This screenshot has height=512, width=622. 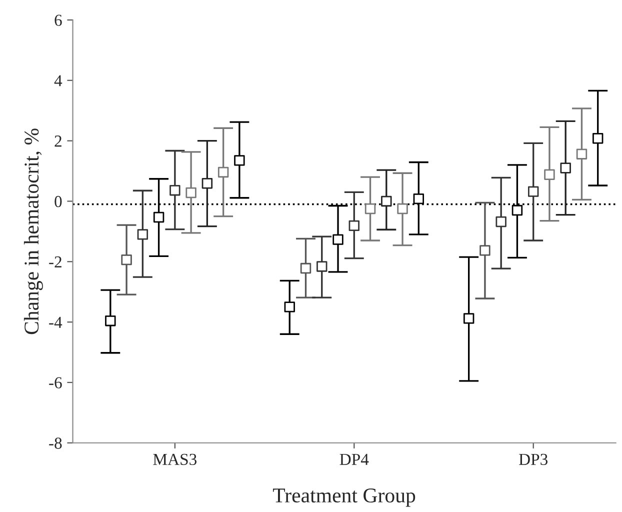 What do you see at coordinates (55, 322) in the screenshot?
I see `y-tick-label: -4` at bounding box center [55, 322].